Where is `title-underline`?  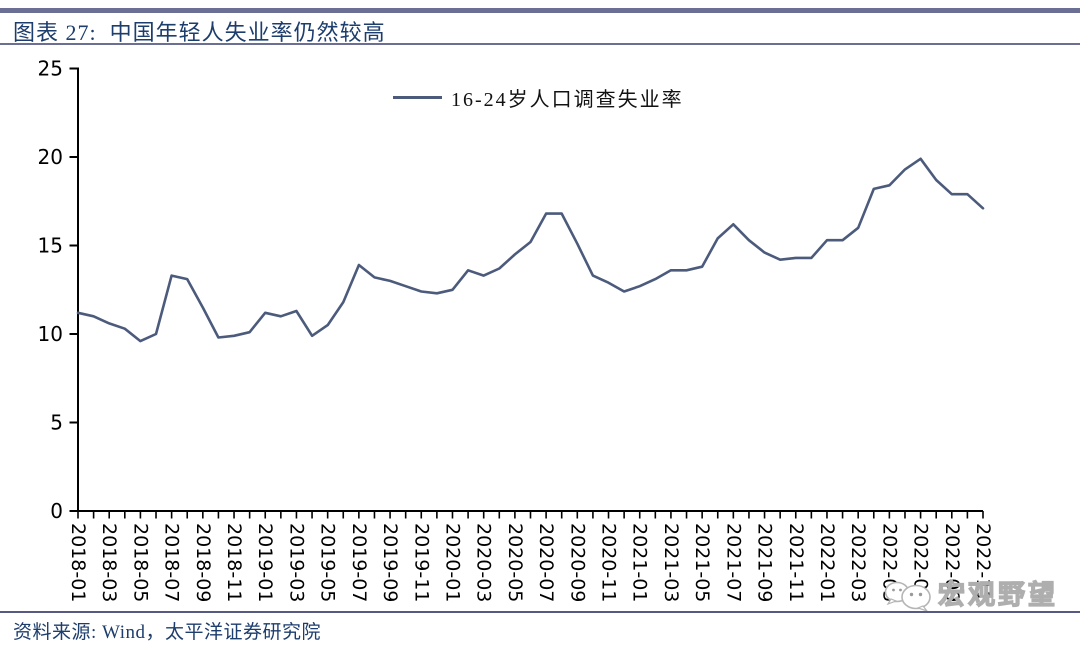
title-underline is located at coordinates (540, 44).